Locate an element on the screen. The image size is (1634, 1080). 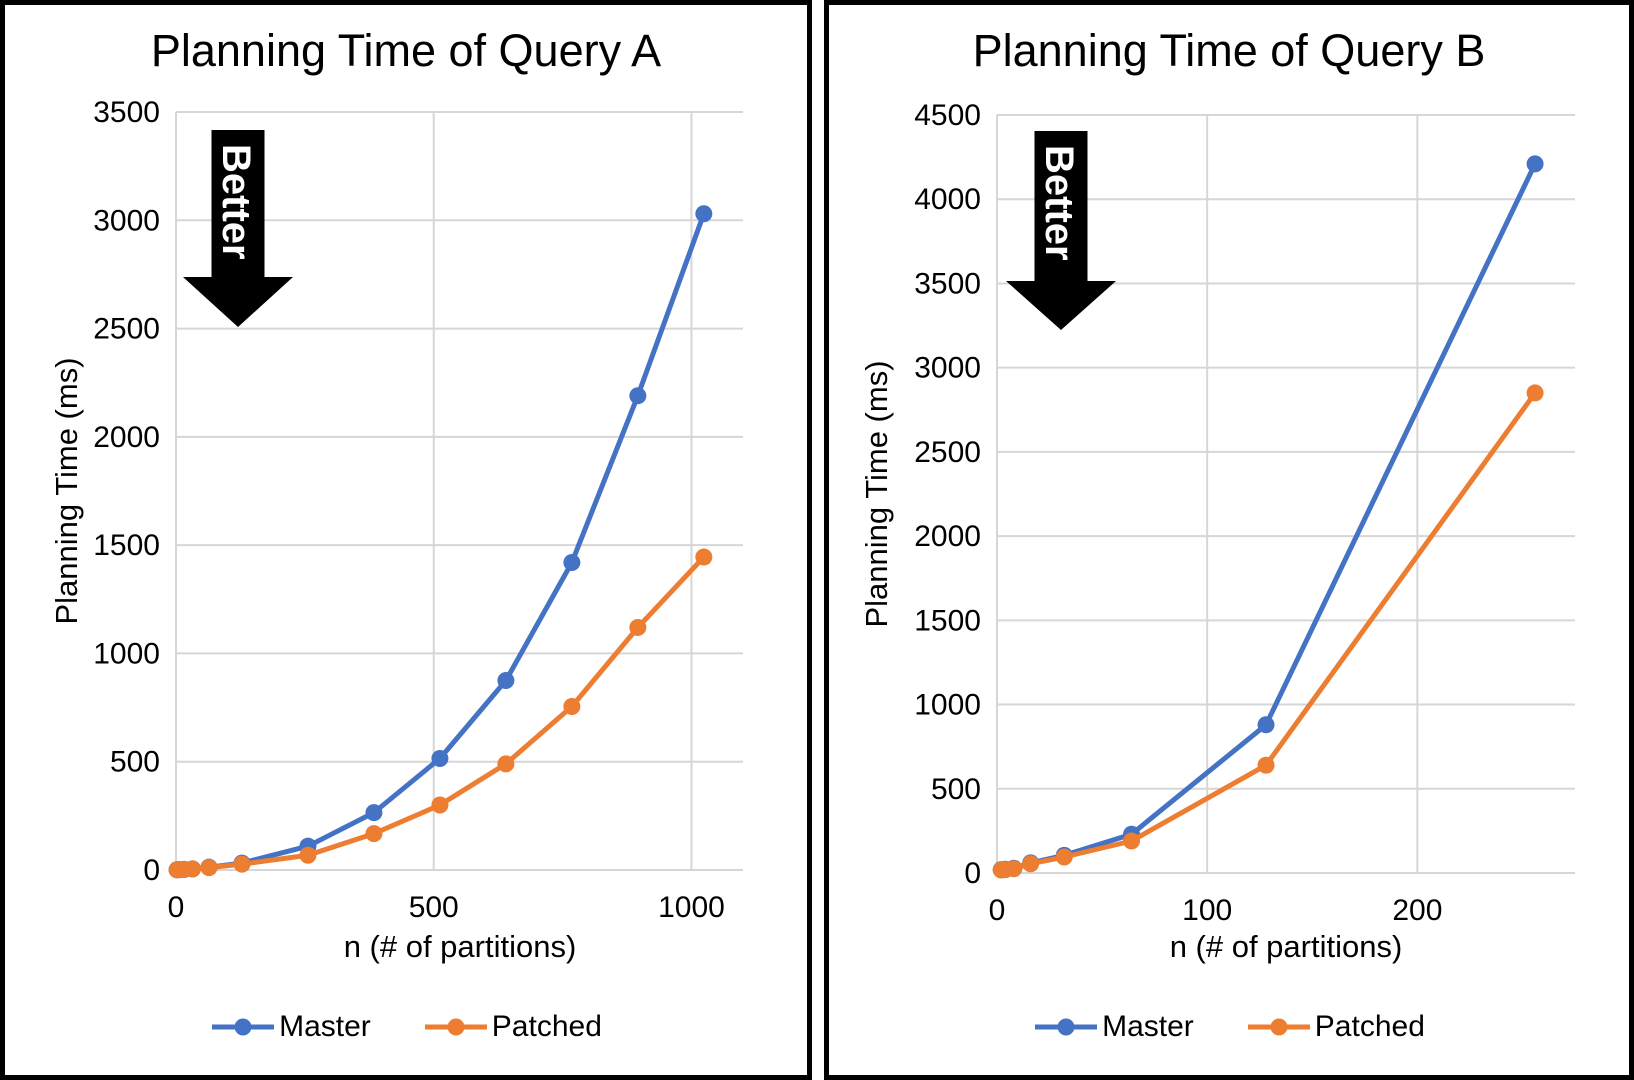
y-tick-label: 4000 is located at coordinates (947, 199).